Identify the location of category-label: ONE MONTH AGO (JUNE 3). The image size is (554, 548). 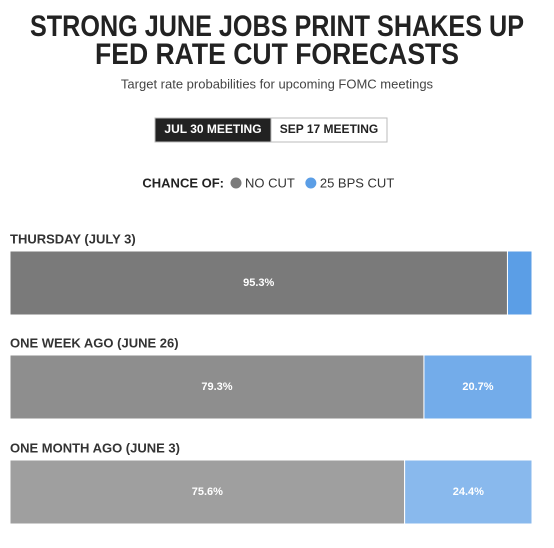
(95, 447).